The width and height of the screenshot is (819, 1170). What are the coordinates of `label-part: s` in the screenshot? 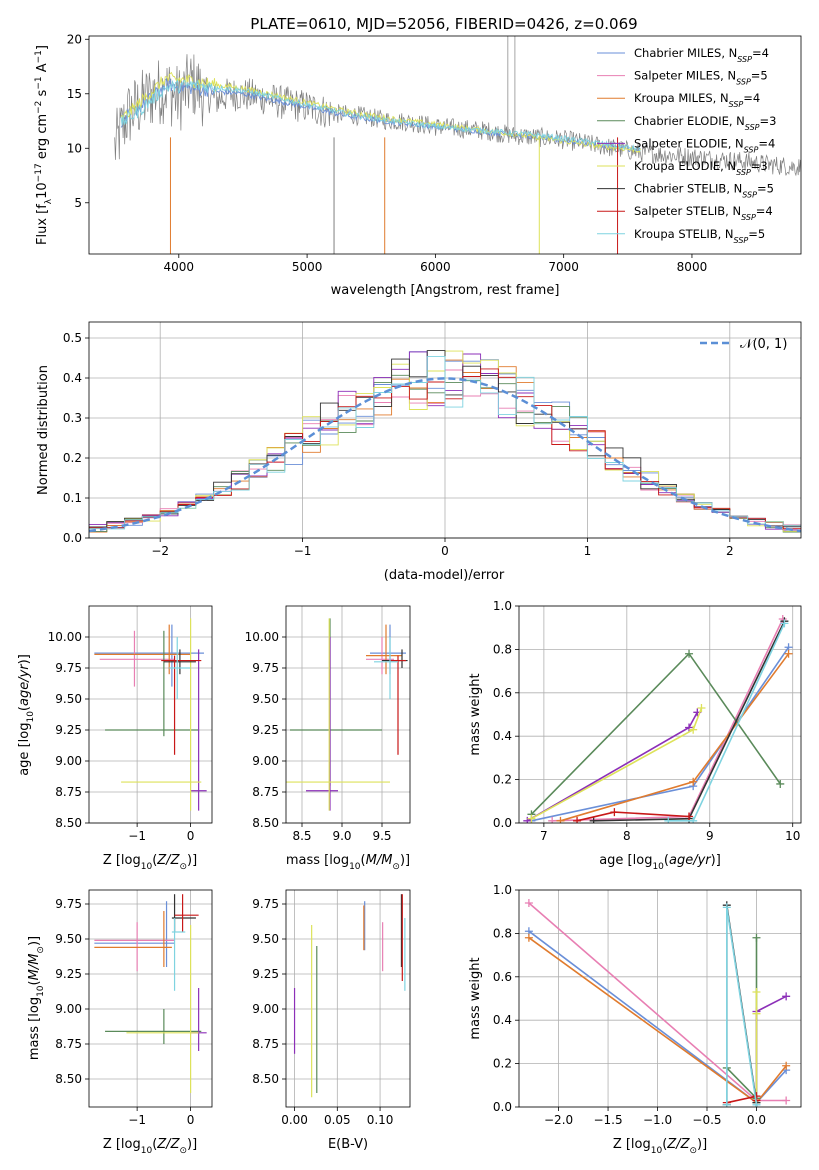 It's located at (42, 94).